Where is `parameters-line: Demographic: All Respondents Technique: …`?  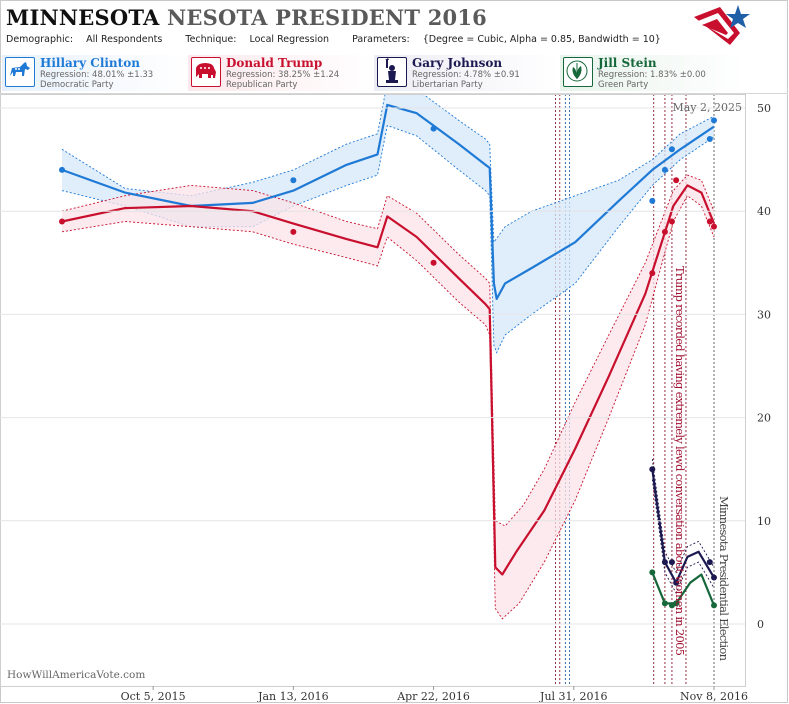
parameters-line: Demographic: All Respondents Technique: … is located at coordinates (343, 39).